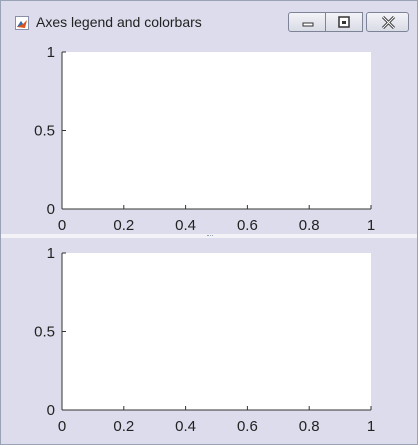 The width and height of the screenshot is (418, 445). Describe the element at coordinates (51, 209) in the screenshot. I see `top-ytick-label: 0` at that location.